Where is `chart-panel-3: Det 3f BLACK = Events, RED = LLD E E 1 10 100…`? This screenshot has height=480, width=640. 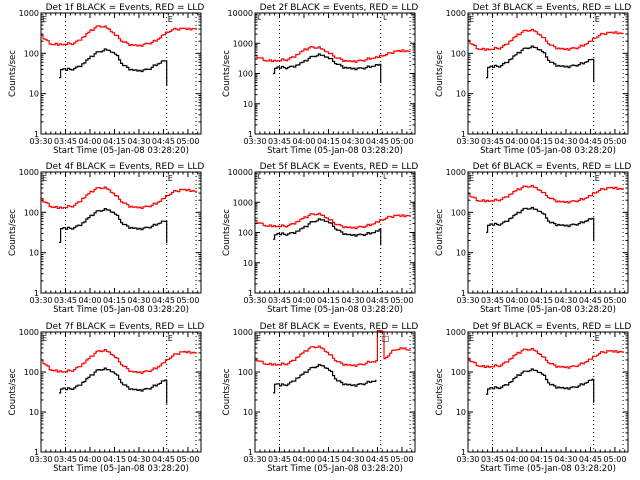 chart-panel-3: Det 3f BLACK = Events, RED = LLD E E 1 10 100… is located at coordinates (533, 79).